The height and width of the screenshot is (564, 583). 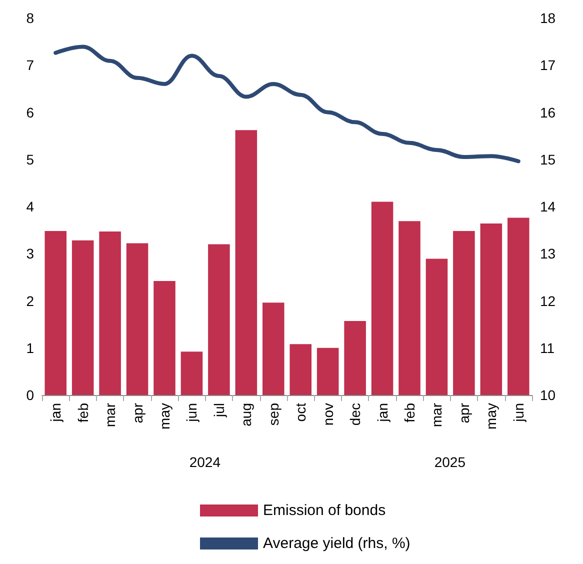 I want to click on y-tick-label: 2, so click(x=30, y=300).